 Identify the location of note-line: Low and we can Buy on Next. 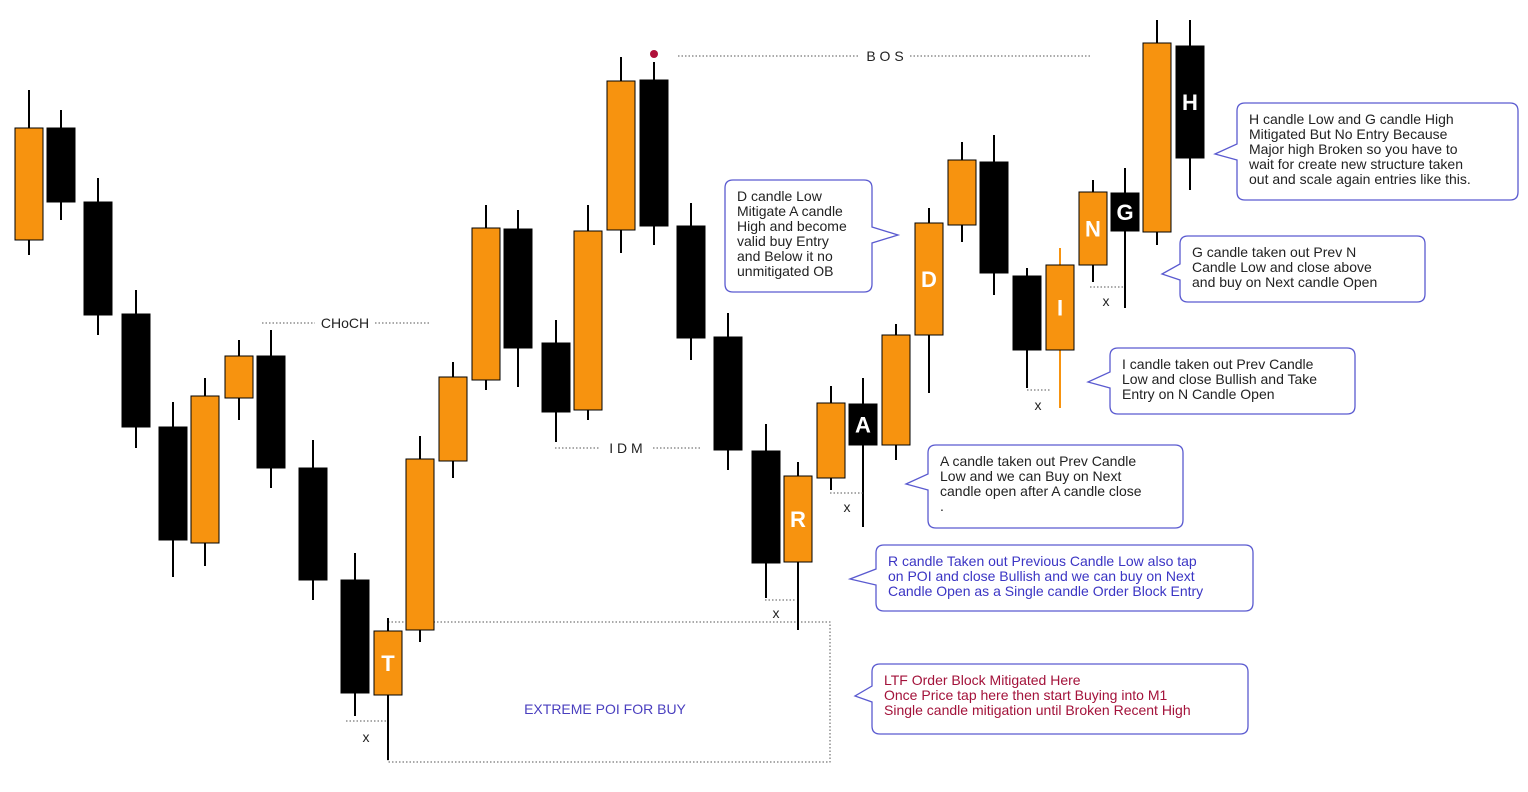
(1030, 476).